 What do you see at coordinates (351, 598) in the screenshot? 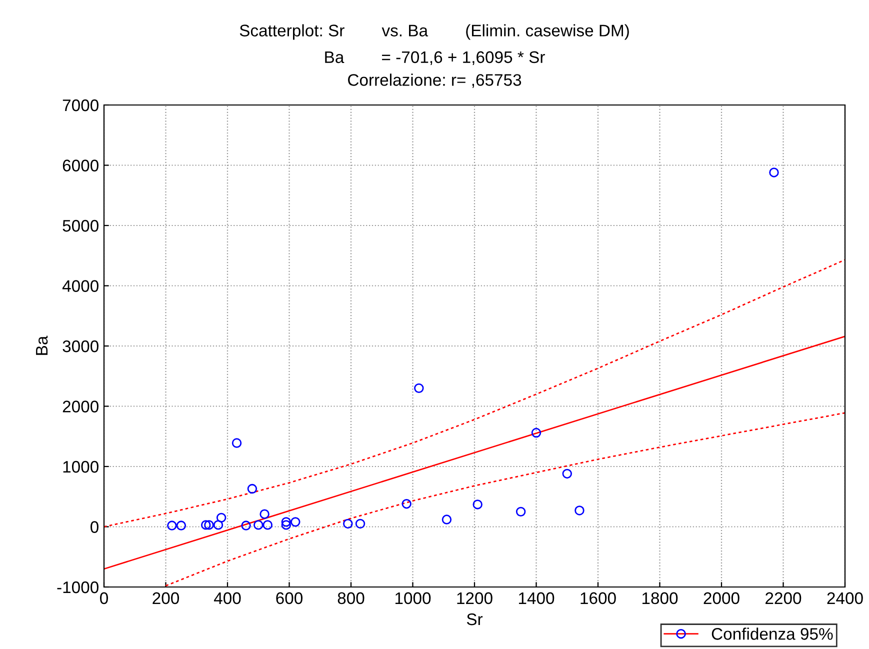
I see `x-tick-label: 800` at bounding box center [351, 598].